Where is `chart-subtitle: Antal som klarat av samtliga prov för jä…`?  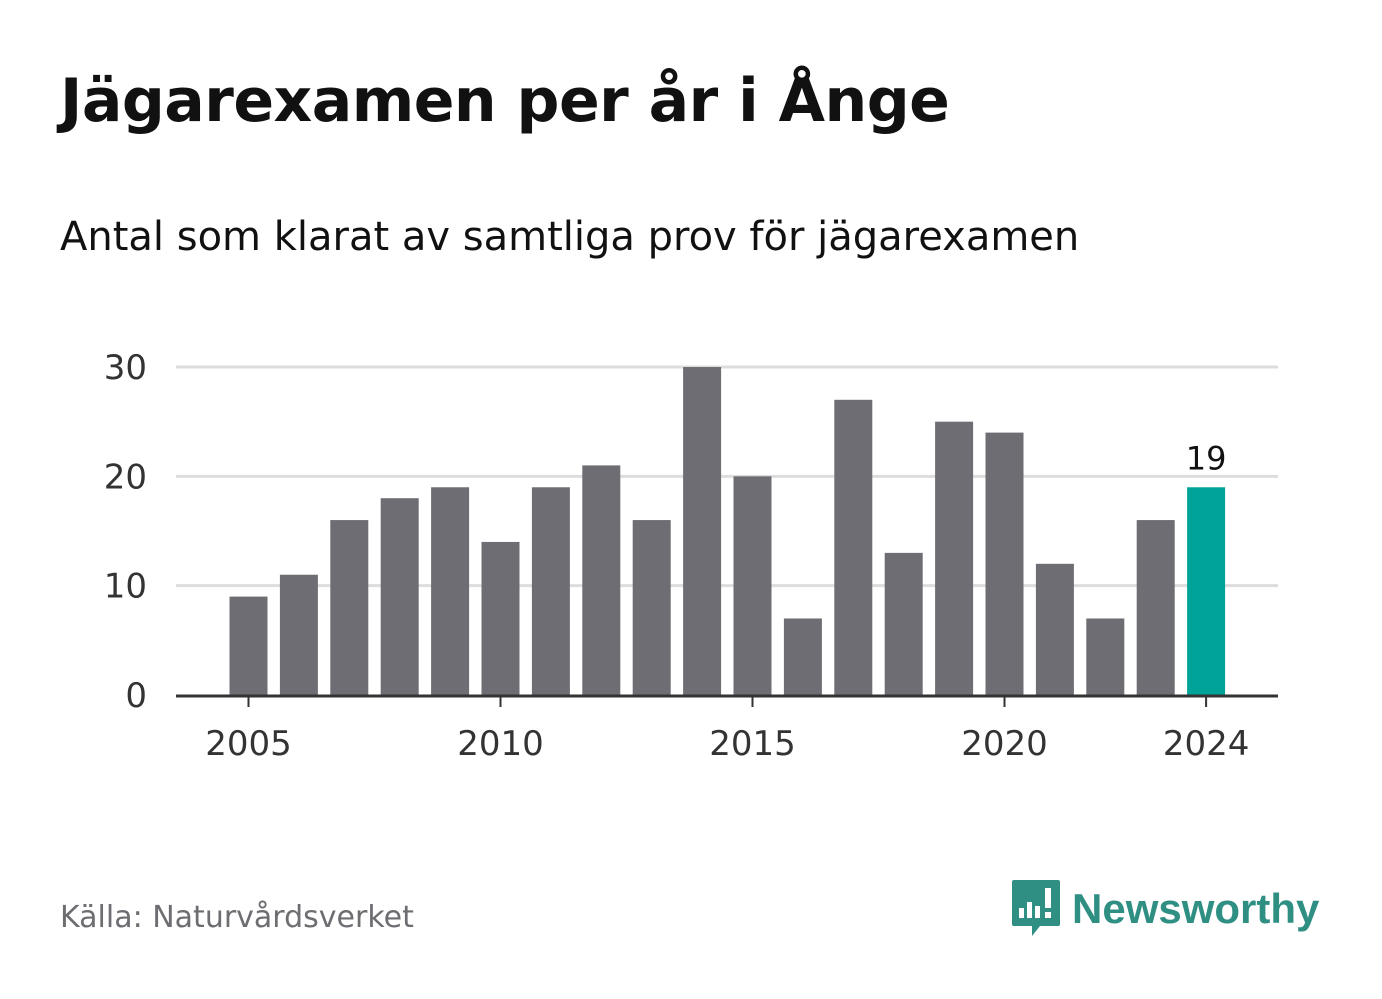
chart-subtitle: Antal som klarat av samtliga prov för jä… is located at coordinates (570, 237).